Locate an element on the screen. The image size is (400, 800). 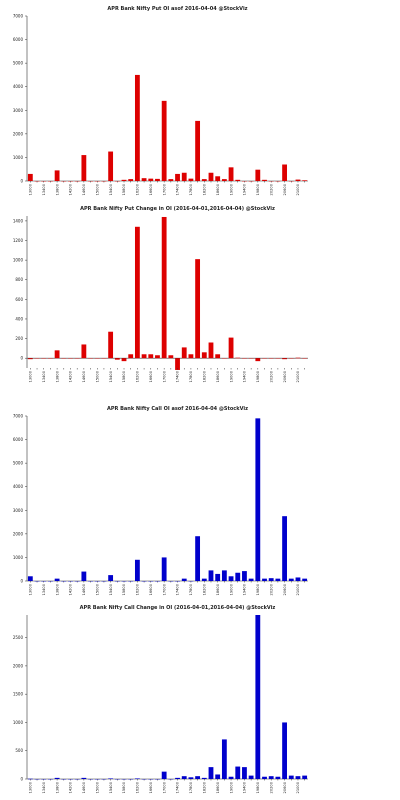
y-tick-label: 2500 is located at coordinates (18, 637).